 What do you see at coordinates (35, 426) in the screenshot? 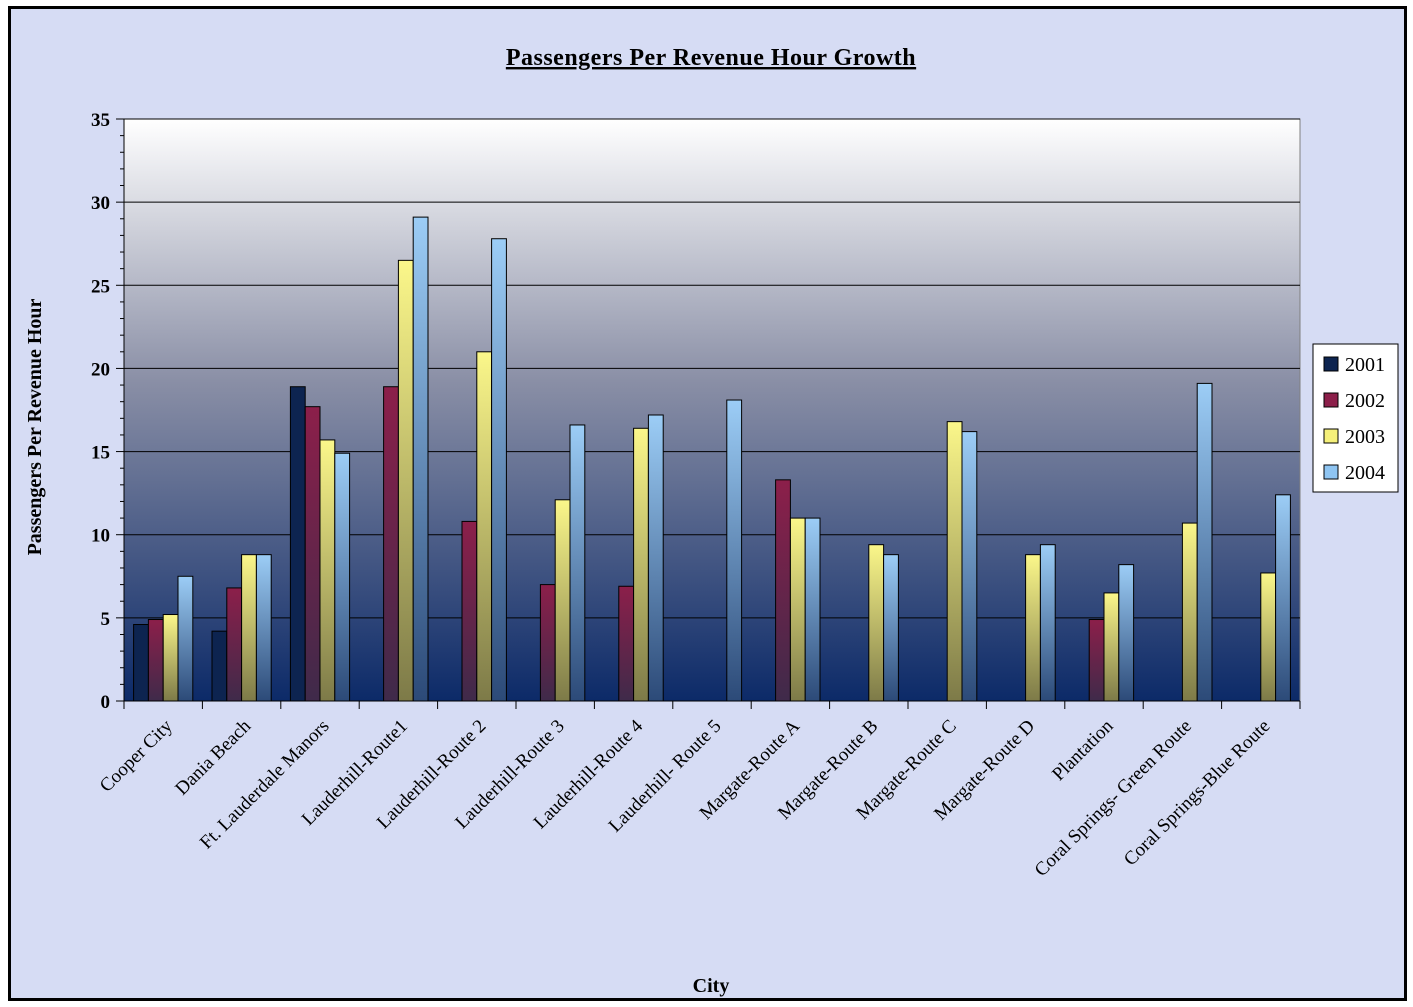
I see `y-axis-title: Passengers Per Revenue Hour` at bounding box center [35, 426].